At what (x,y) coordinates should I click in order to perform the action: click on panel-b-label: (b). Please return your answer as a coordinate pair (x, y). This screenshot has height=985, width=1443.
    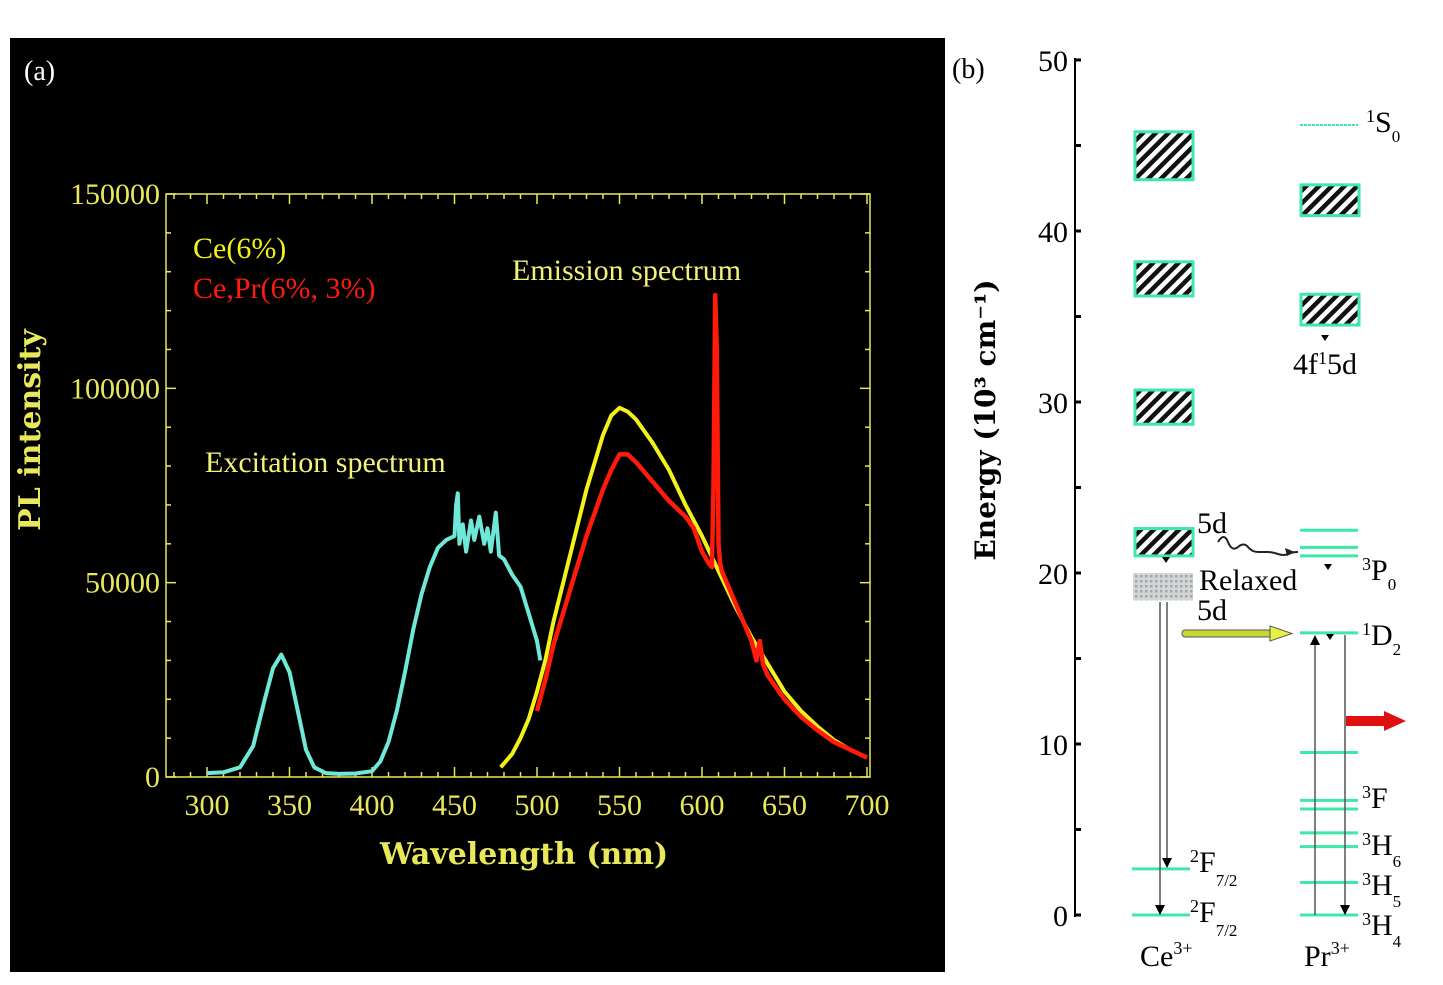
    Looking at the image, I should click on (968, 69).